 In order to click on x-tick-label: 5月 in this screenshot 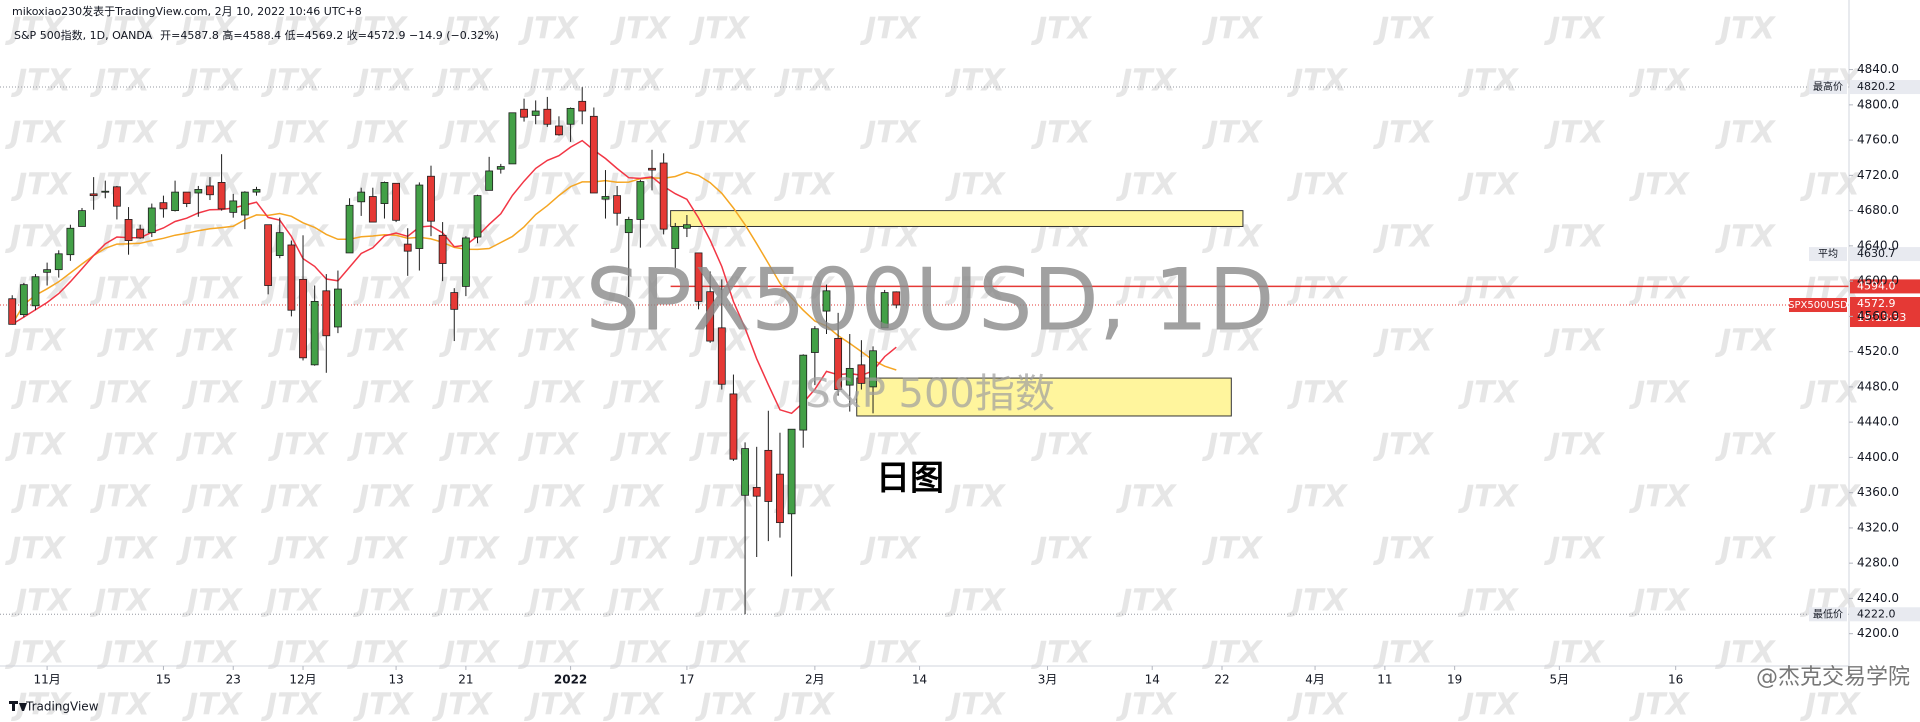, I will do `click(1560, 680)`.